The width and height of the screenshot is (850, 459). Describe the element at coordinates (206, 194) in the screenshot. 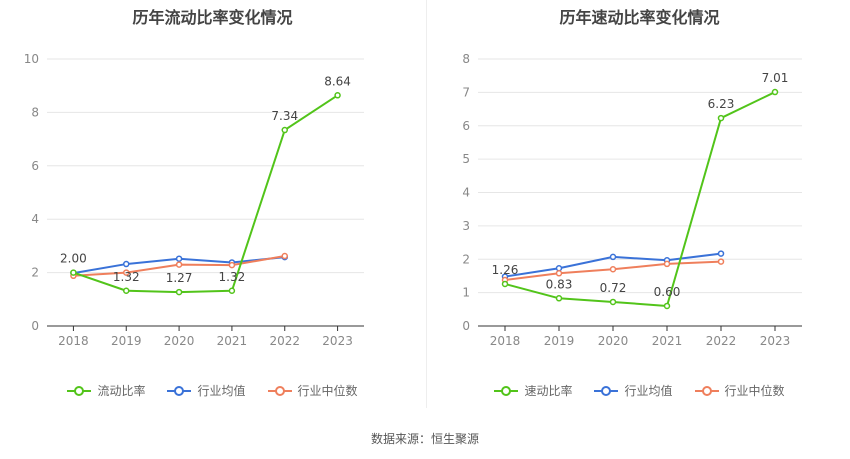

I see `series-line-company` at that location.